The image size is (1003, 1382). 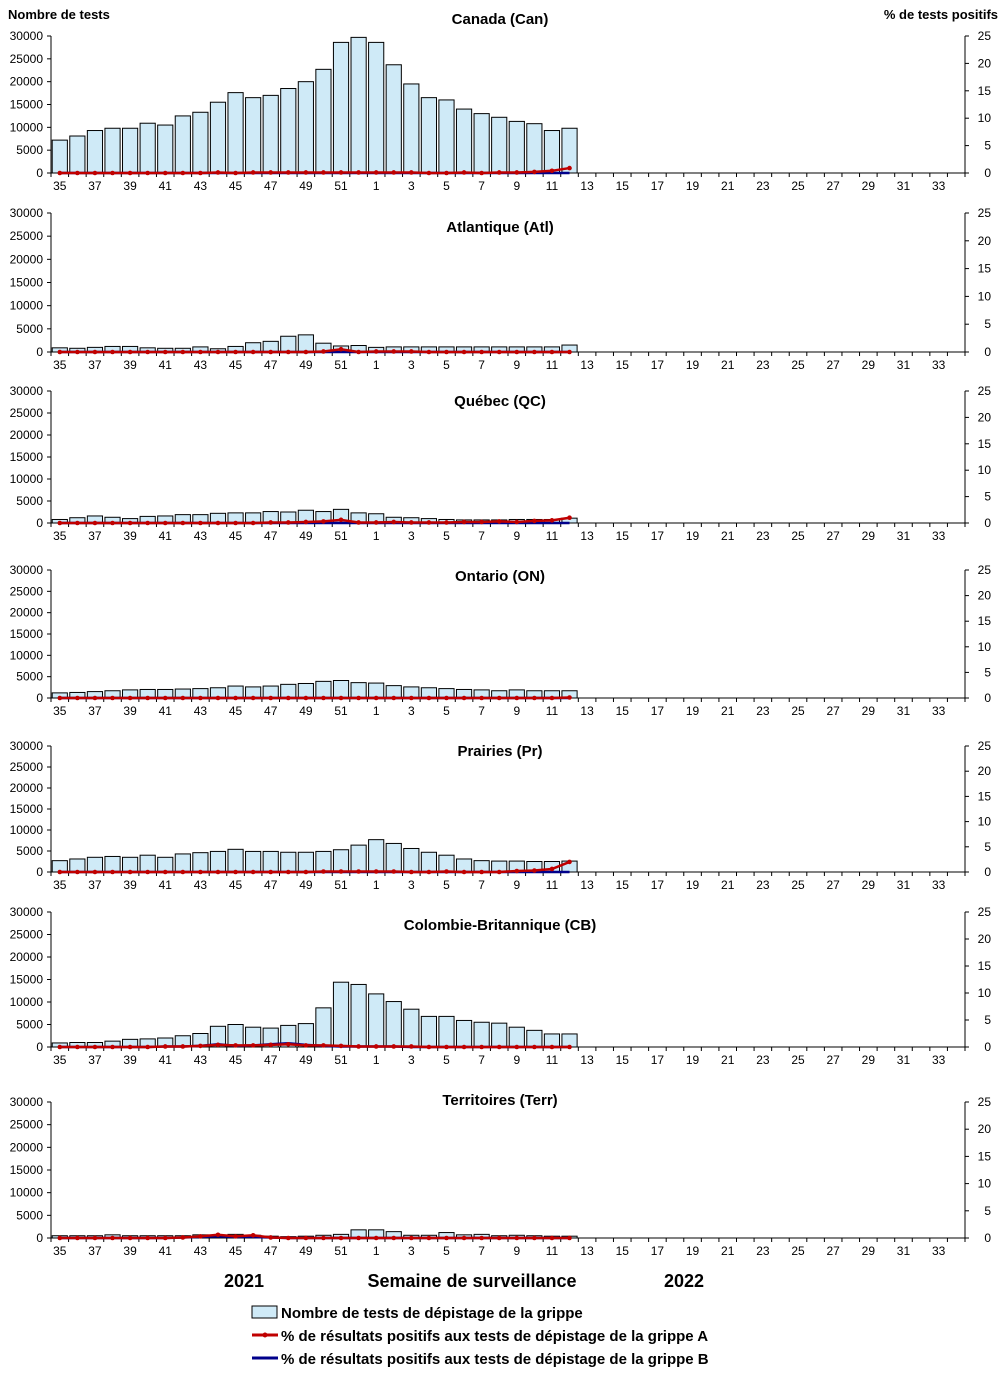 What do you see at coordinates (264, 1312) in the screenshot?
I see `legend-tests-swatch` at bounding box center [264, 1312].